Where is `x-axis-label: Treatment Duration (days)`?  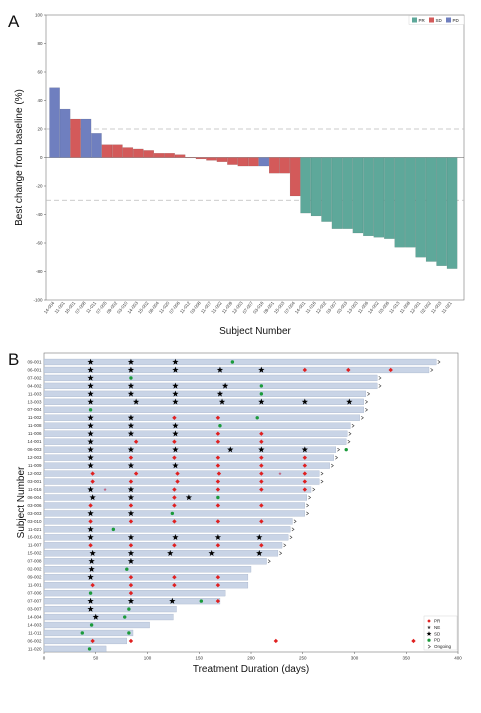 x-axis-label: Treatment Duration (days) is located at coordinates (251, 669).